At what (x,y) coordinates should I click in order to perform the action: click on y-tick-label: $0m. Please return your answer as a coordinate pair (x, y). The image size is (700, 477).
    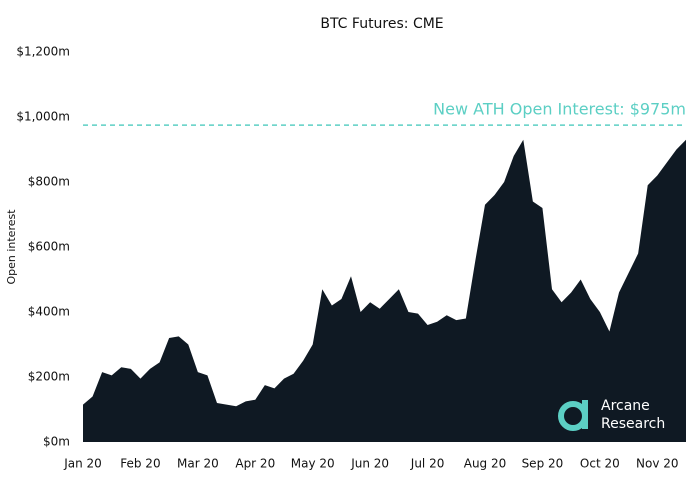
    Looking at the image, I should click on (56, 442).